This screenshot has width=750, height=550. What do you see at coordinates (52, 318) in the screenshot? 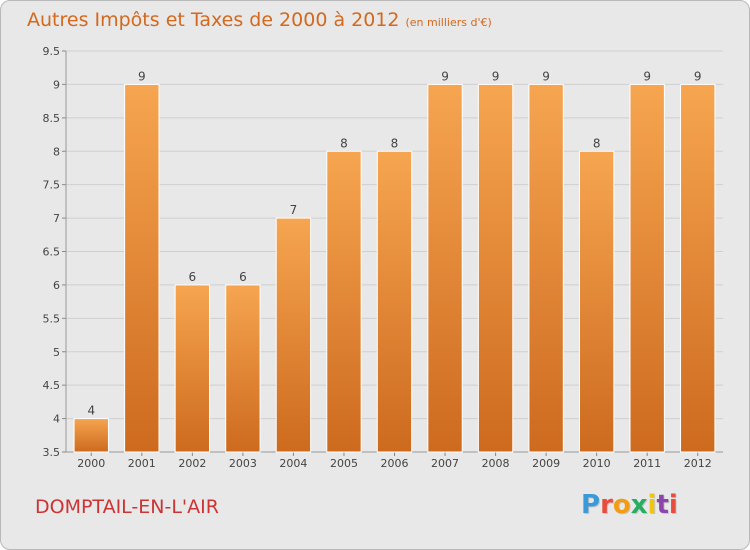
I see `y-tick-label: 5.5` at bounding box center [52, 318].